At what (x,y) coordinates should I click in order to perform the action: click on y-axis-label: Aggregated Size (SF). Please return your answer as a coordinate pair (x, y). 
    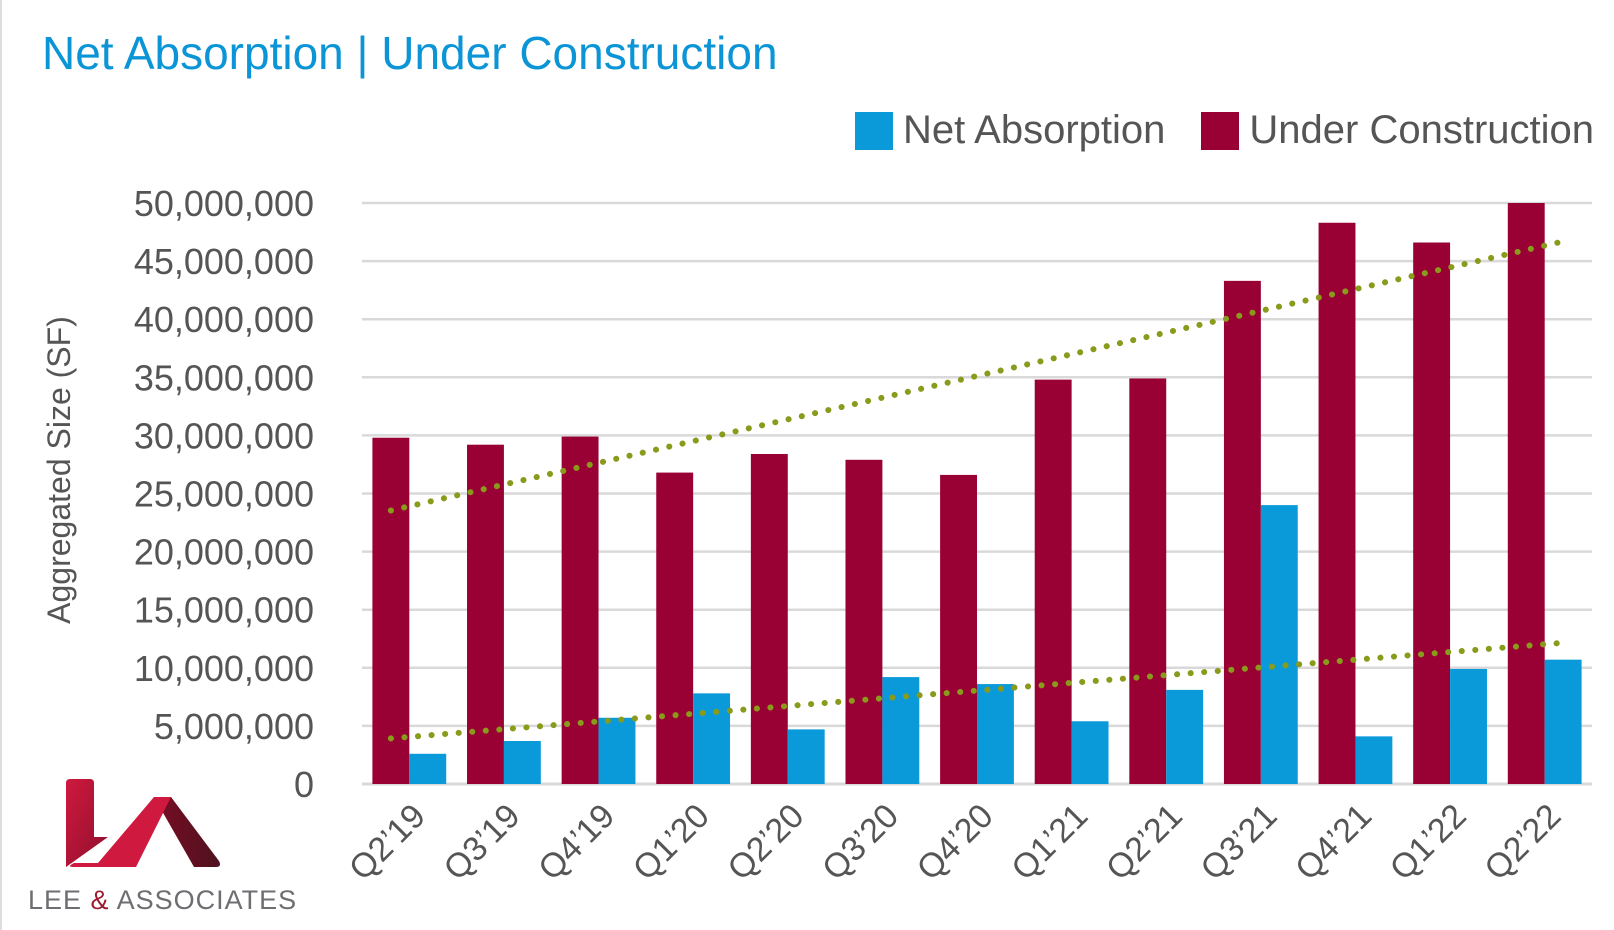
    Looking at the image, I should click on (59, 470).